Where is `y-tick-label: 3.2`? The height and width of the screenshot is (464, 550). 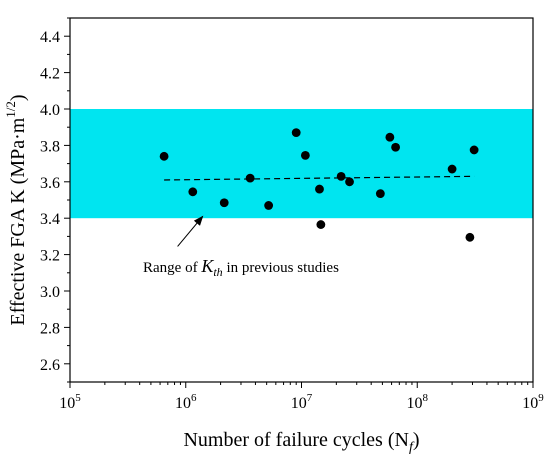
y-tick-label: 3.2 is located at coordinates (50, 256).